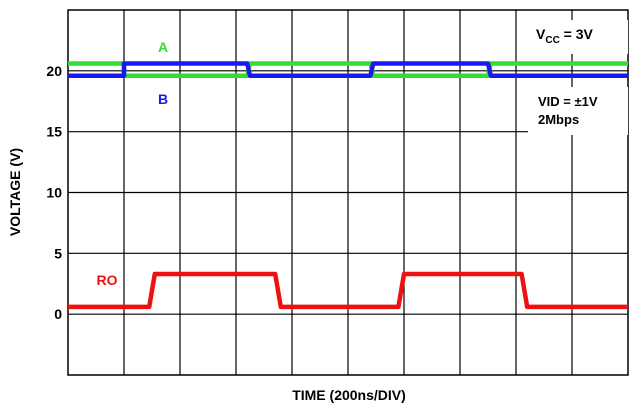  Describe the element at coordinates (578, 111) in the screenshot. I see `signal-annotation-bg` at that location.